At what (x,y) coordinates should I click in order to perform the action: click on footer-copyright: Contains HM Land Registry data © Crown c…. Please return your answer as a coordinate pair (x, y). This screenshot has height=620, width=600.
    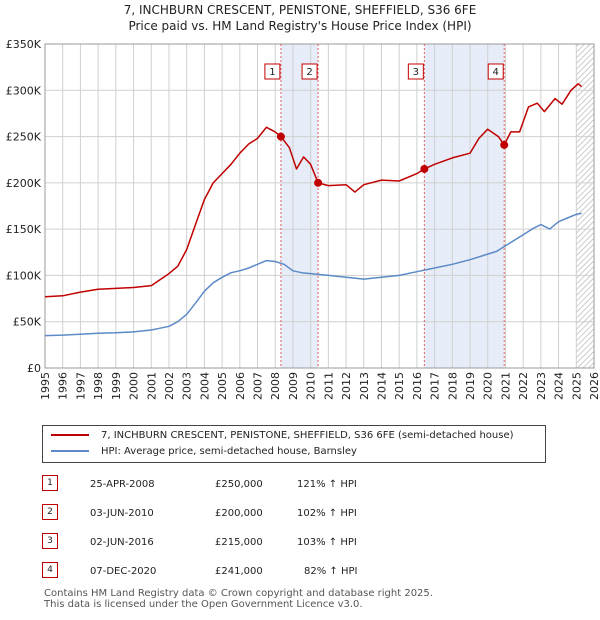
    Looking at the image, I should click on (238, 593).